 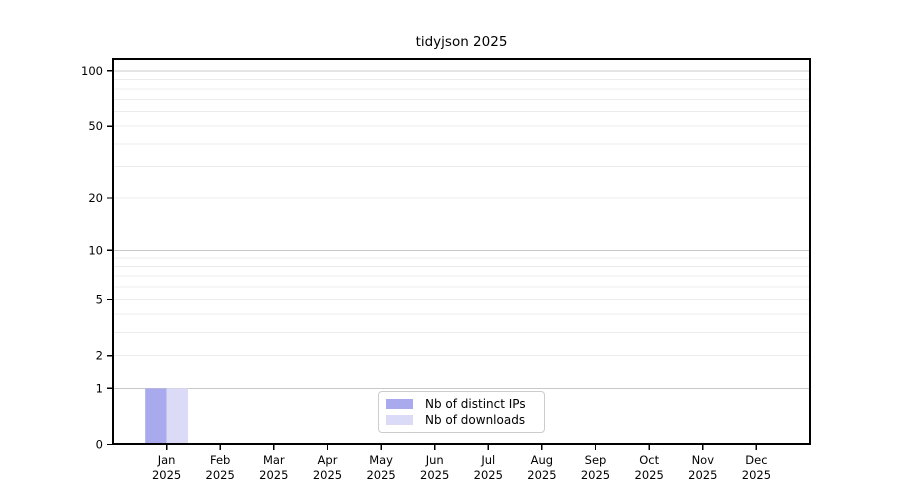 What do you see at coordinates (475, 404) in the screenshot?
I see `legend-label: Nb of distinct IPs` at bounding box center [475, 404].